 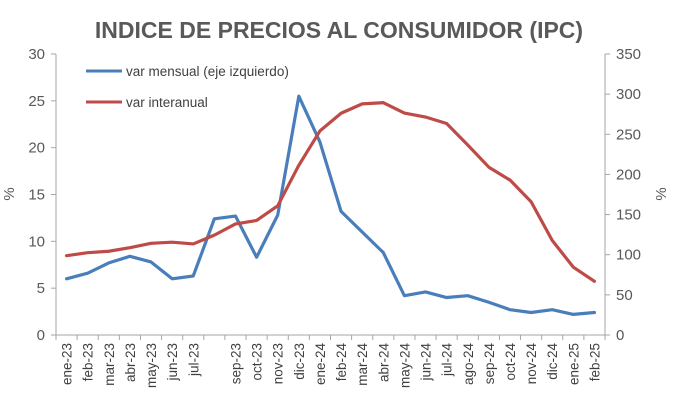 What do you see at coordinates (489, 364) in the screenshot?
I see `x-tick-label: sep-24` at bounding box center [489, 364].